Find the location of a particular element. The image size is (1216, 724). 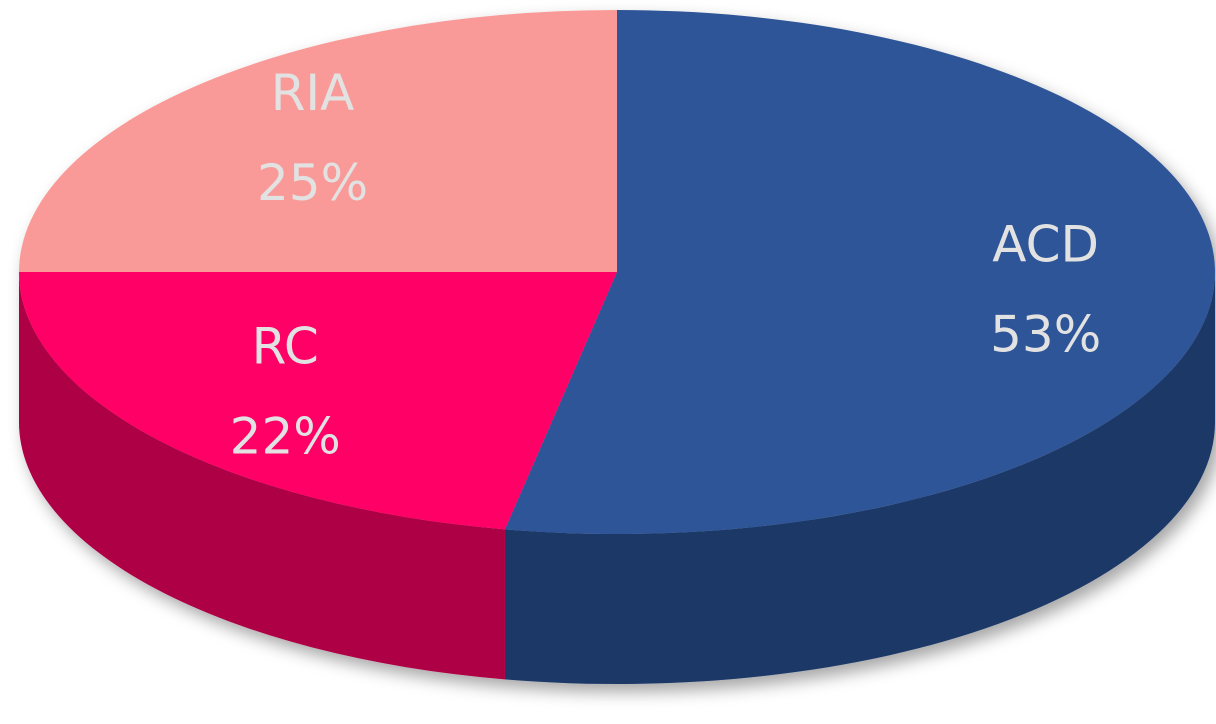

slice-value-label: 53% is located at coordinates (1045, 334).